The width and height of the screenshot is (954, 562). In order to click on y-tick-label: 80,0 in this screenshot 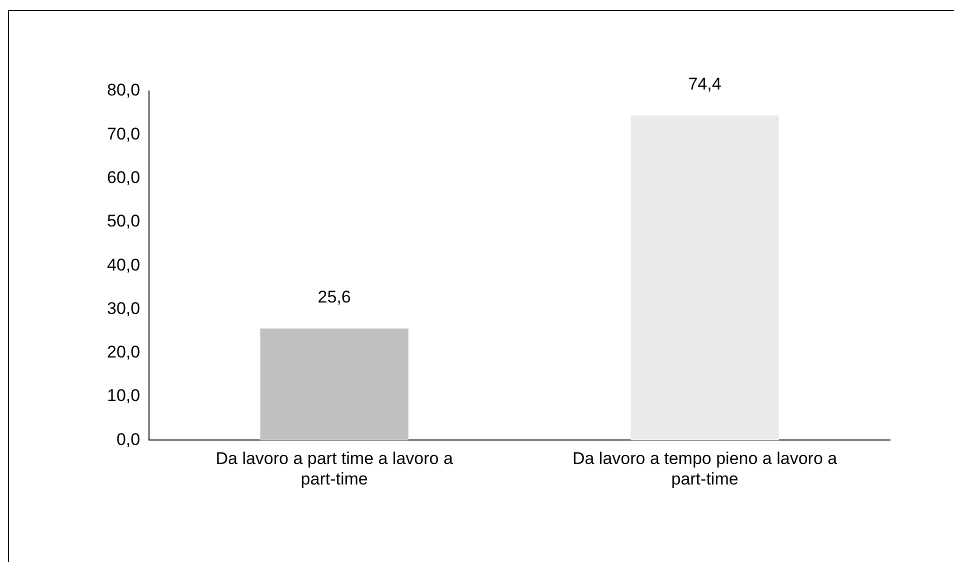, I will do `click(123, 90)`.